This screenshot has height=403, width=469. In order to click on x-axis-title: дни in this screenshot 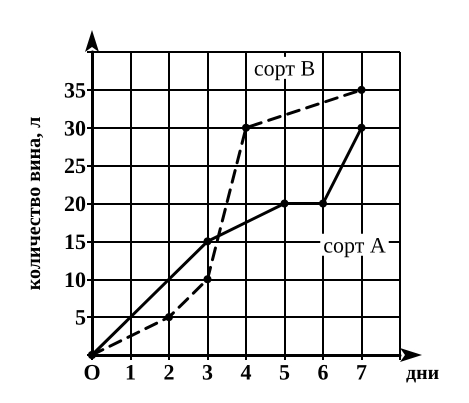, I will do `click(423, 373)`.